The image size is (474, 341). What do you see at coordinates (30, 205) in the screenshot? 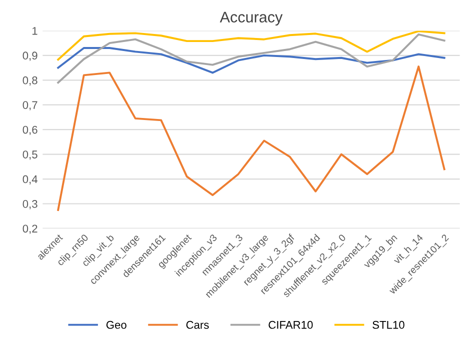
I see `y-tick-label: 0,3` at bounding box center [30, 205].